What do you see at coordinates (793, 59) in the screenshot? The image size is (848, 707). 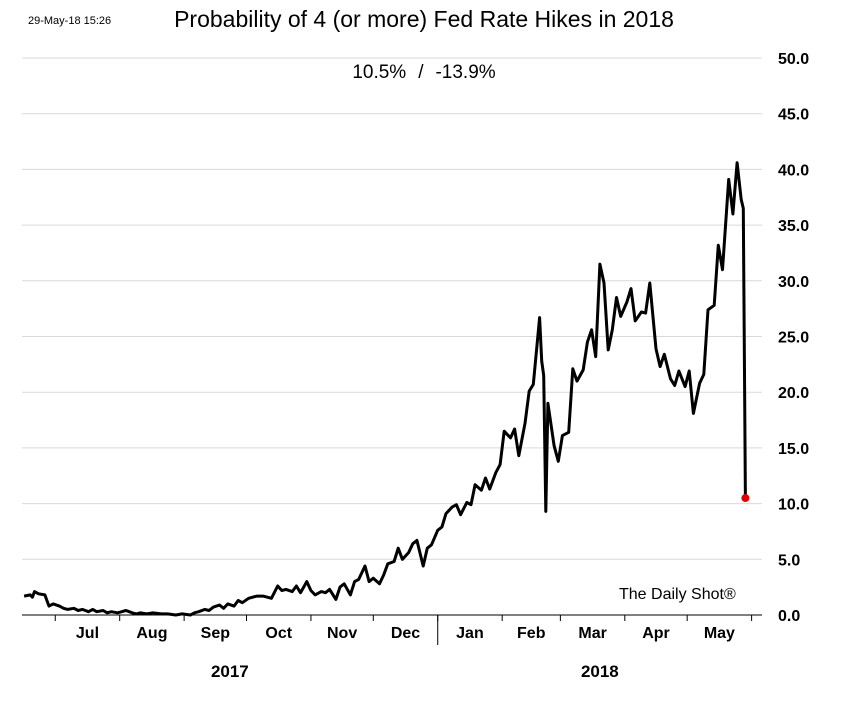 I see `y-tick-label: 50.0` at bounding box center [793, 59].